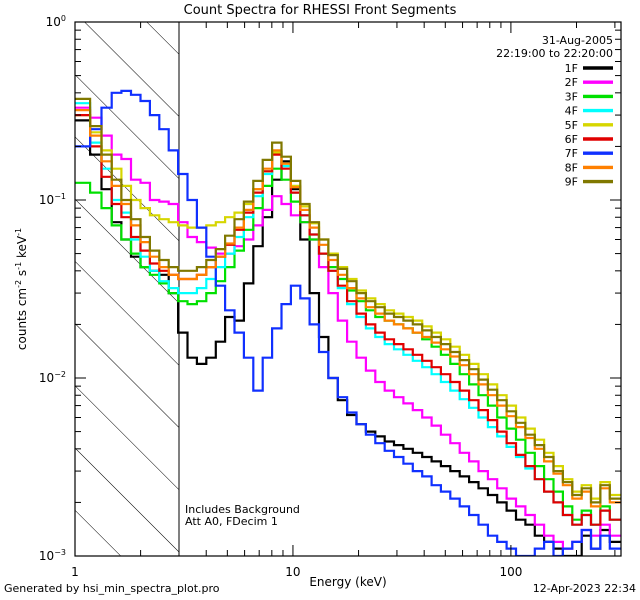 Image resolution: width=640 pixels, height=600 pixels. Describe the element at coordinates (292, 572) in the screenshot. I see `x-tick-label: 10` at that location.